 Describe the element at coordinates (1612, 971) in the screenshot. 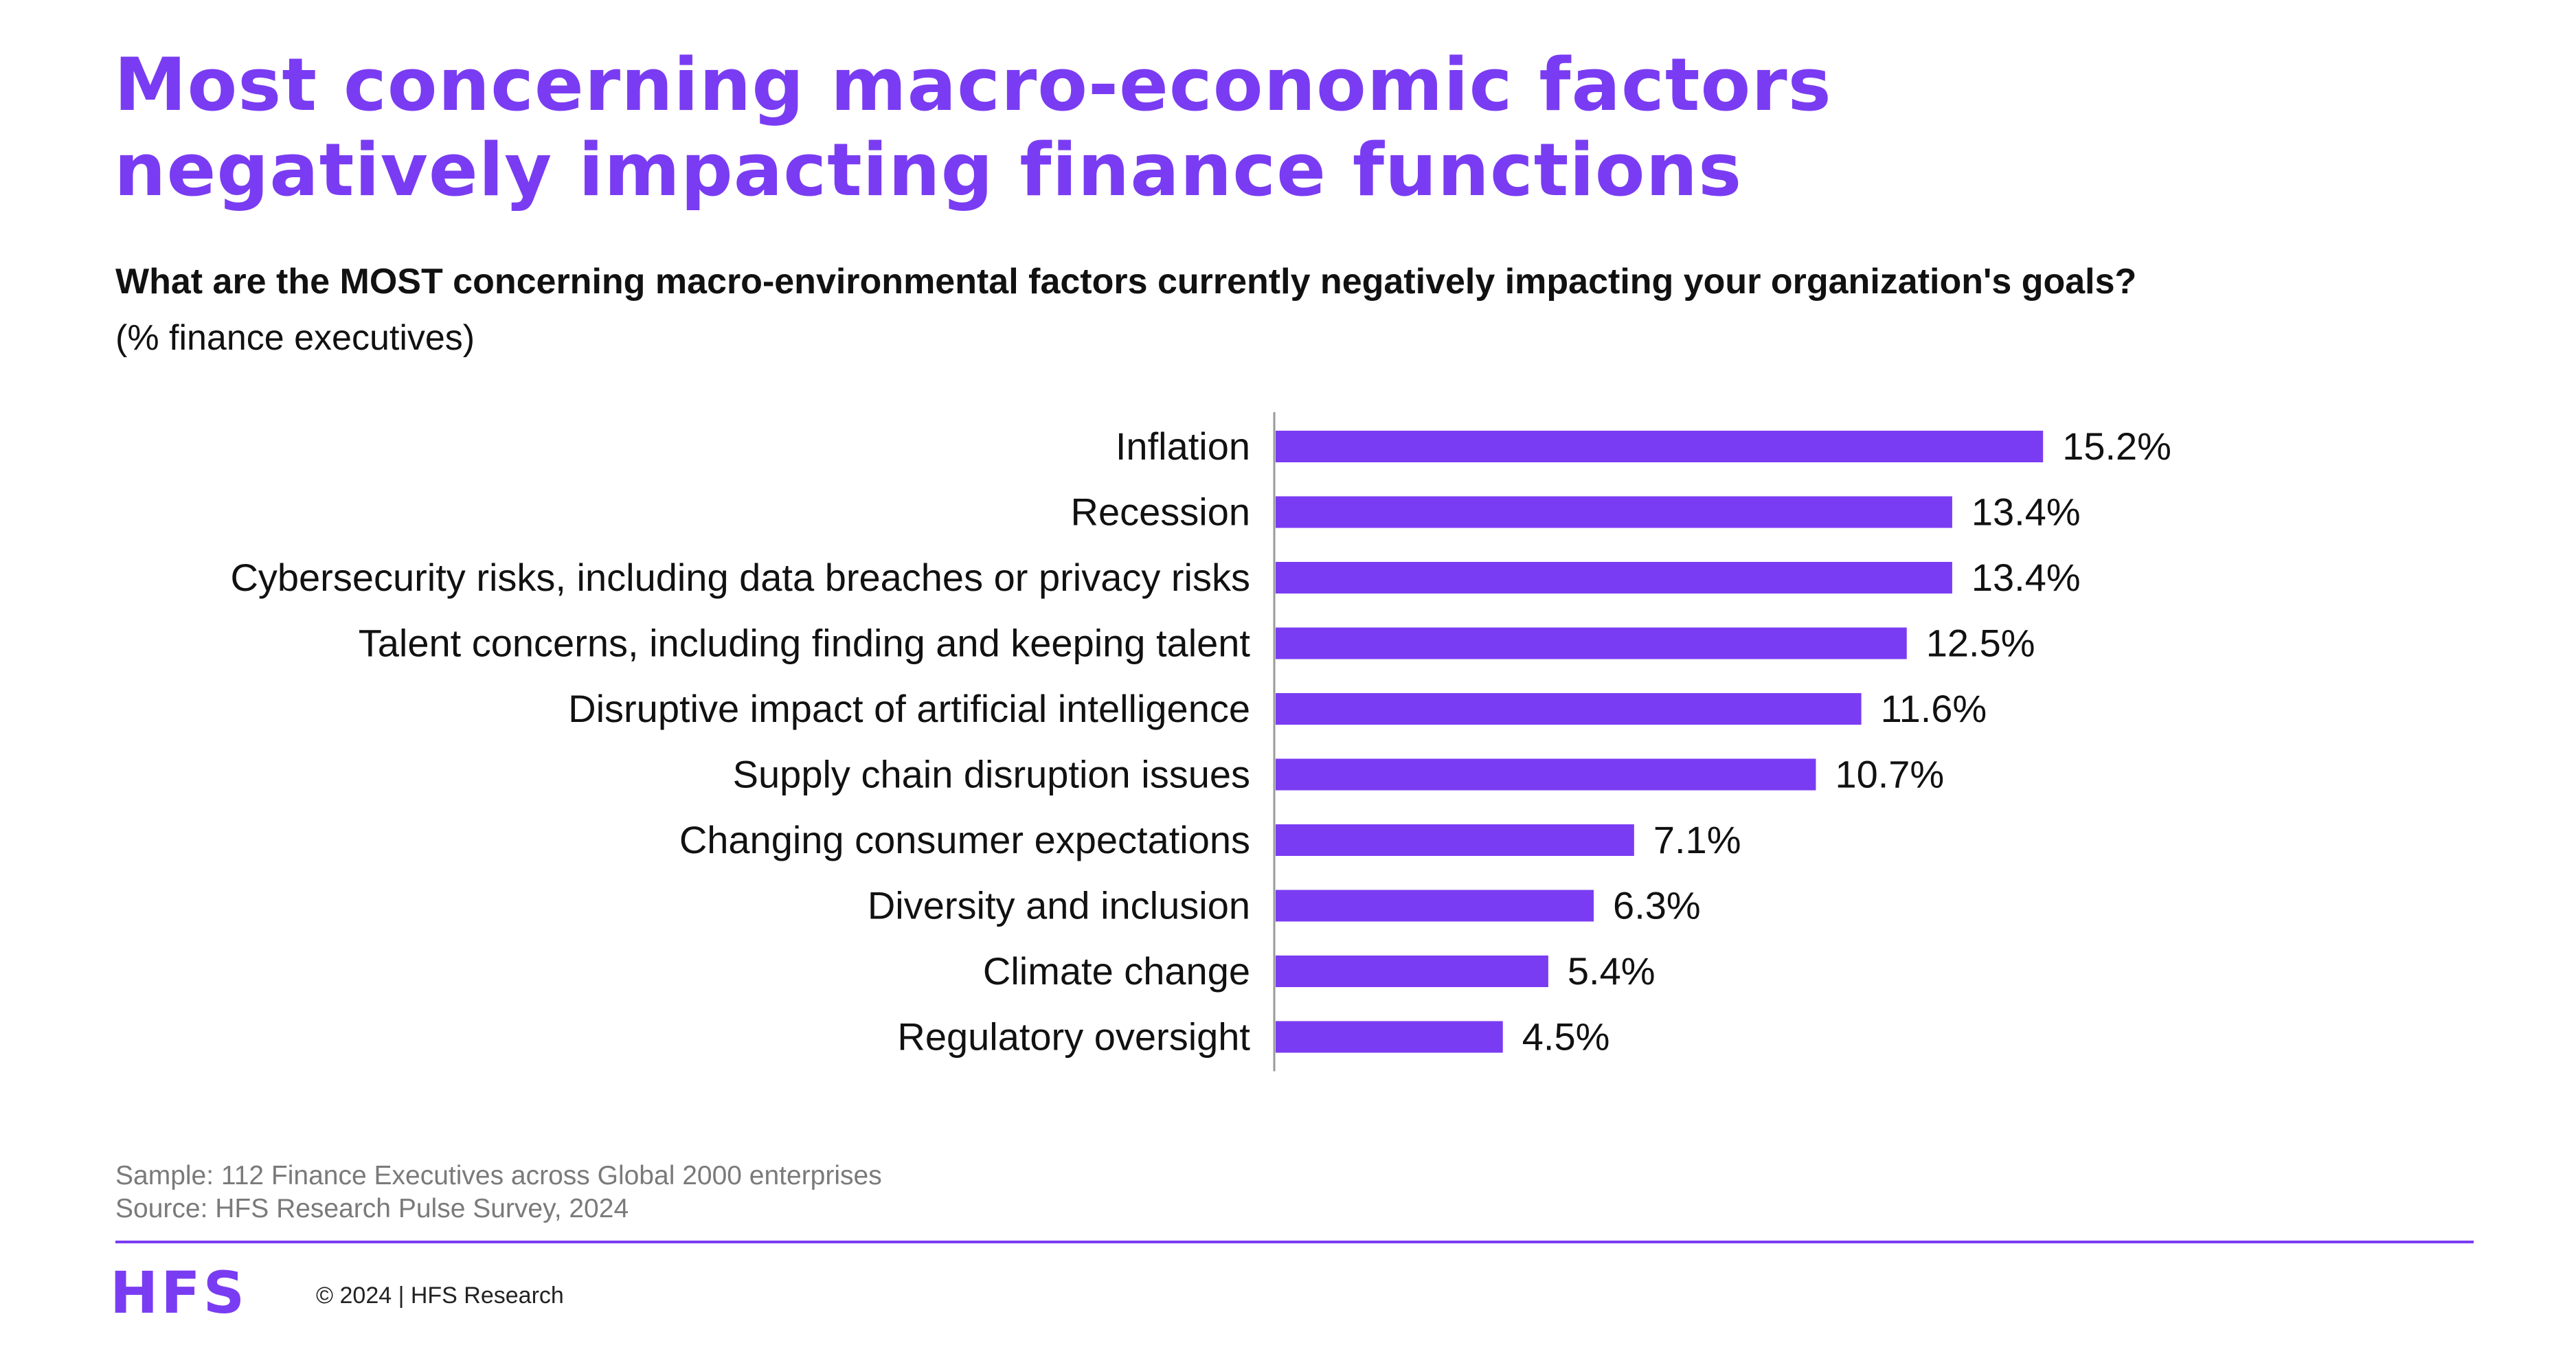

I see `bar-value-label: 5.4%` at that location.